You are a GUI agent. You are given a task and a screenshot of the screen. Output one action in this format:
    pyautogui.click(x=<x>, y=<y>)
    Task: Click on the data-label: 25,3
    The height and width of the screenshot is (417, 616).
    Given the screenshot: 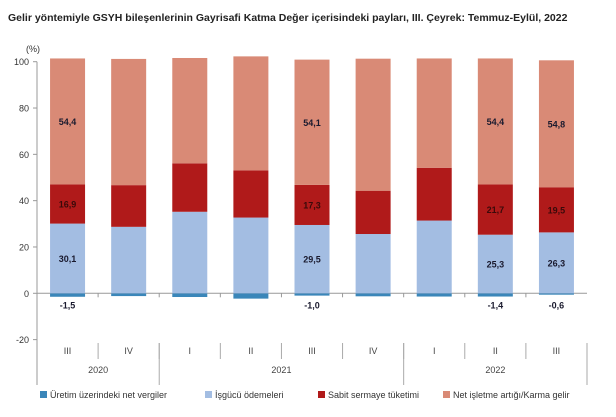 What is the action you would take?
    pyautogui.click(x=496, y=265)
    